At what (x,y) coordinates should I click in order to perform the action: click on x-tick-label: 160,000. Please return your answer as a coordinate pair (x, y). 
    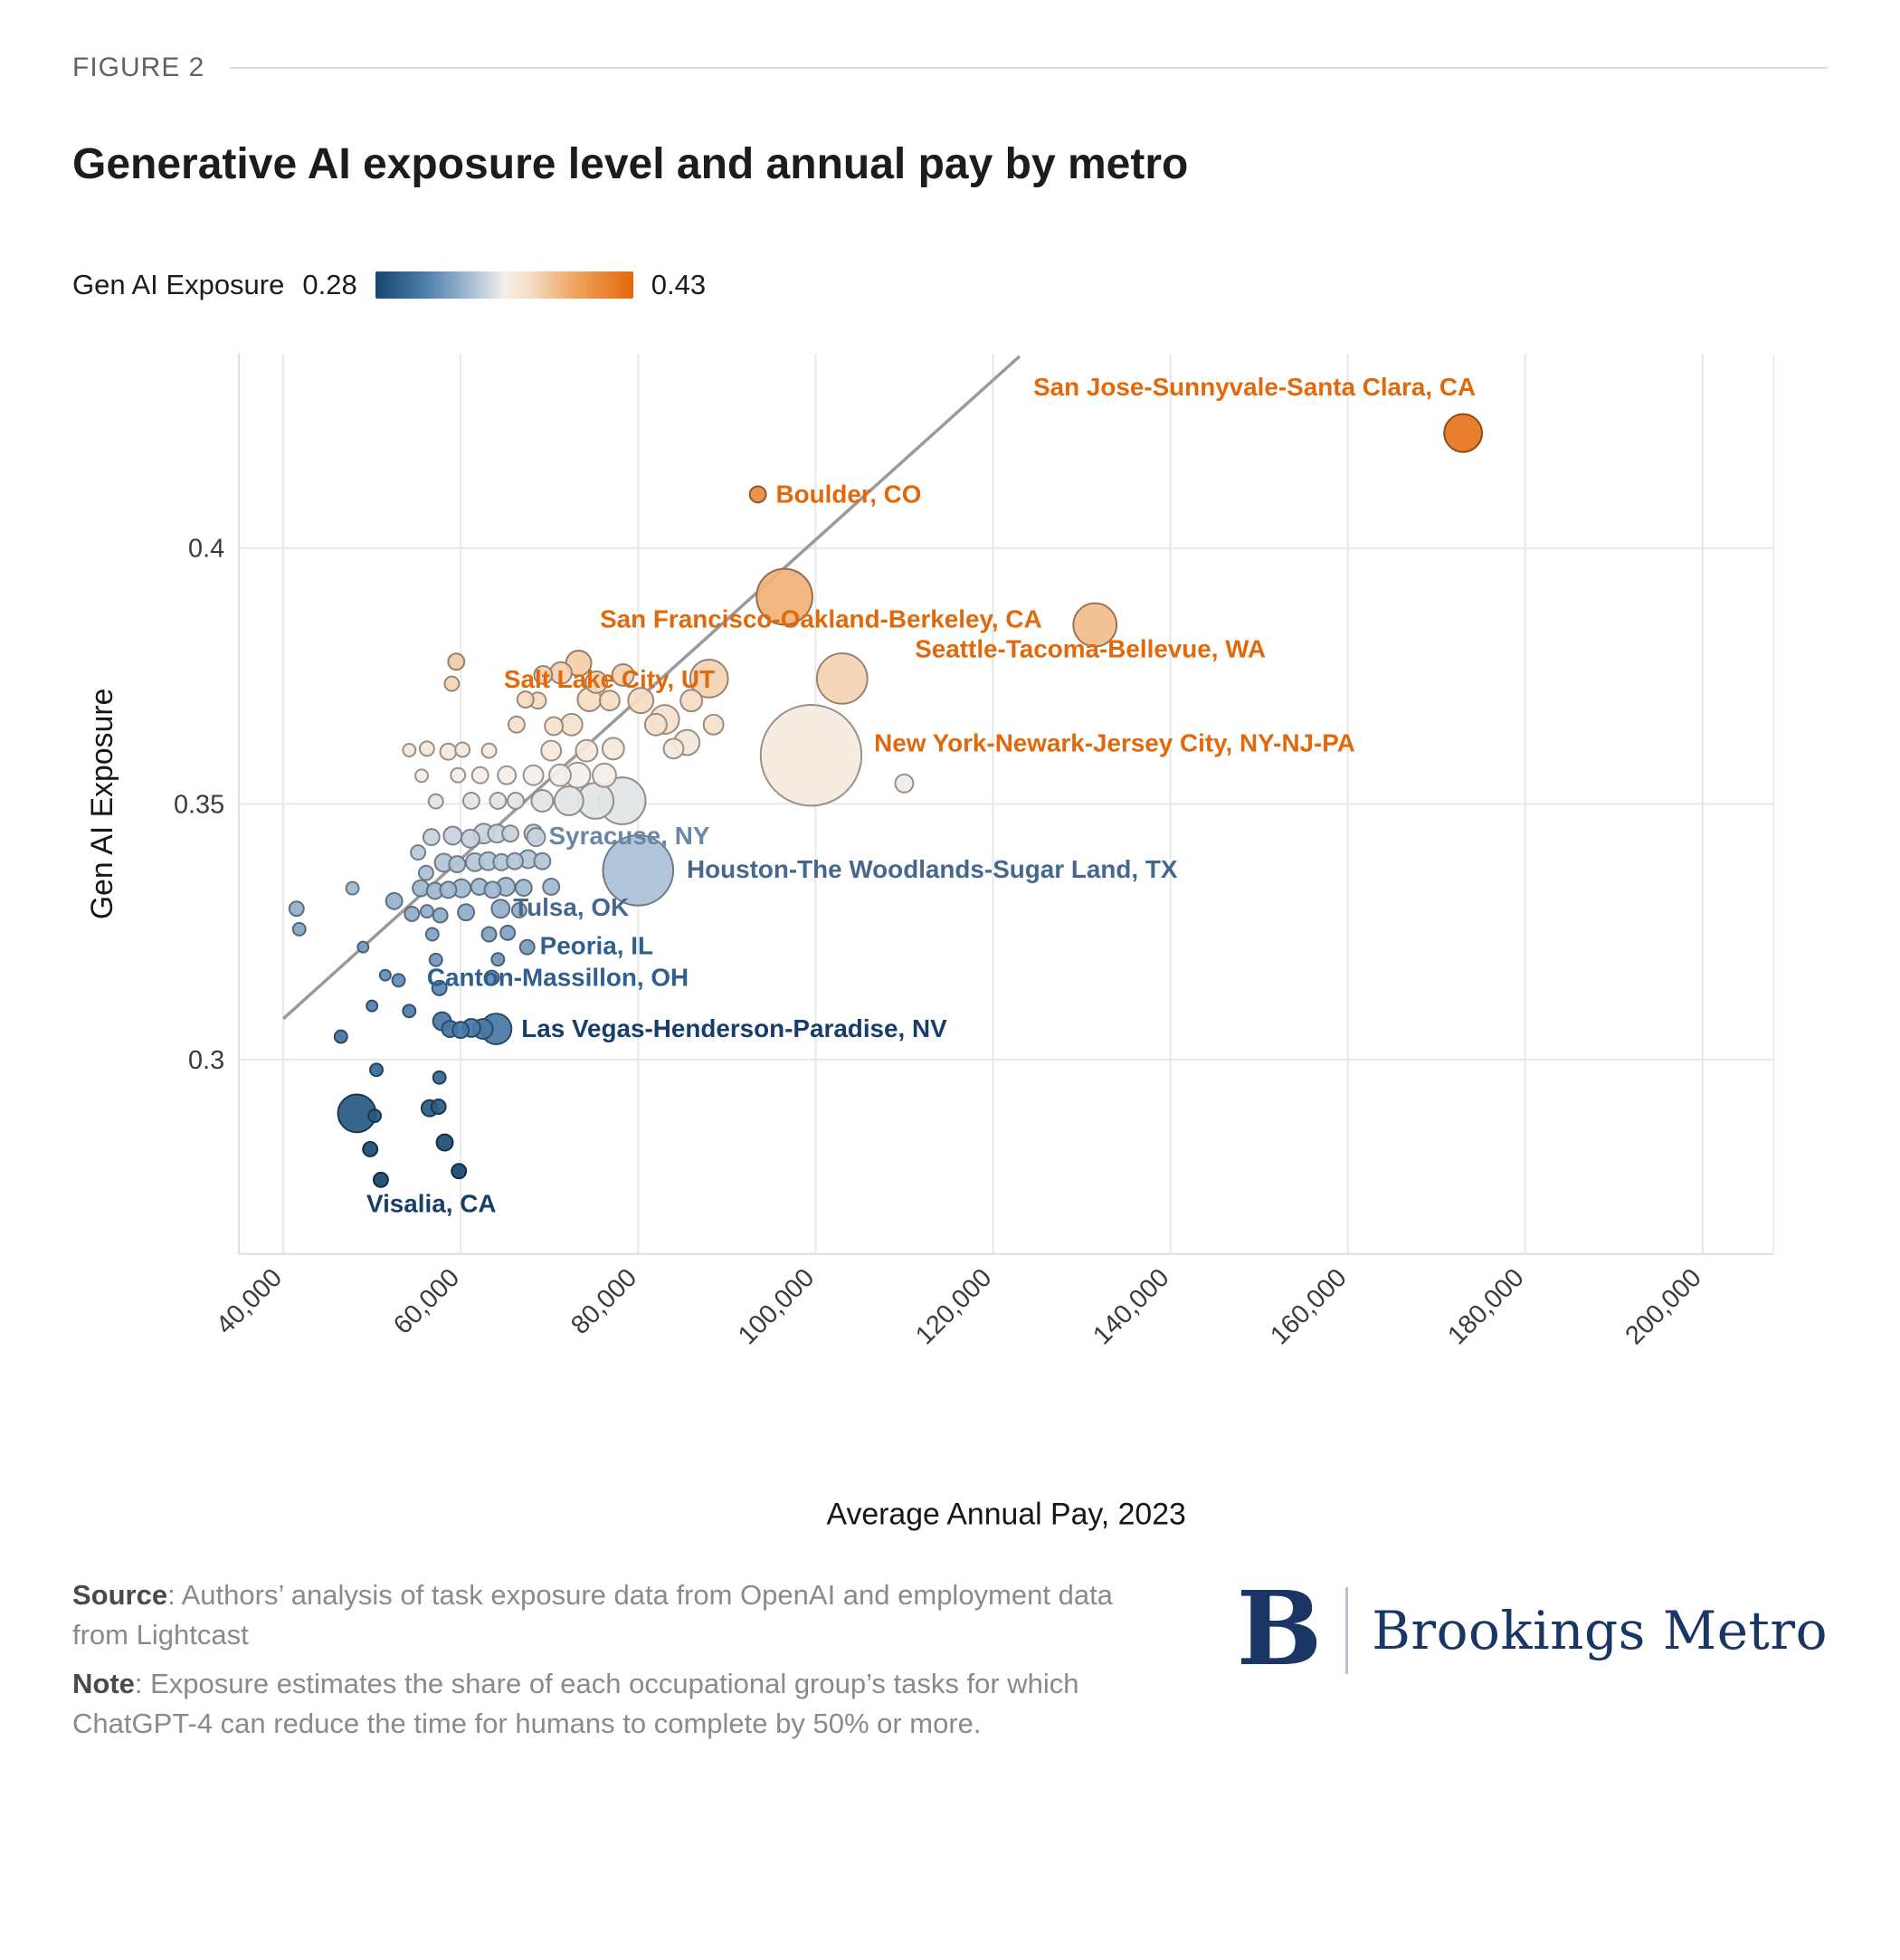
    Looking at the image, I should click on (1309, 1306).